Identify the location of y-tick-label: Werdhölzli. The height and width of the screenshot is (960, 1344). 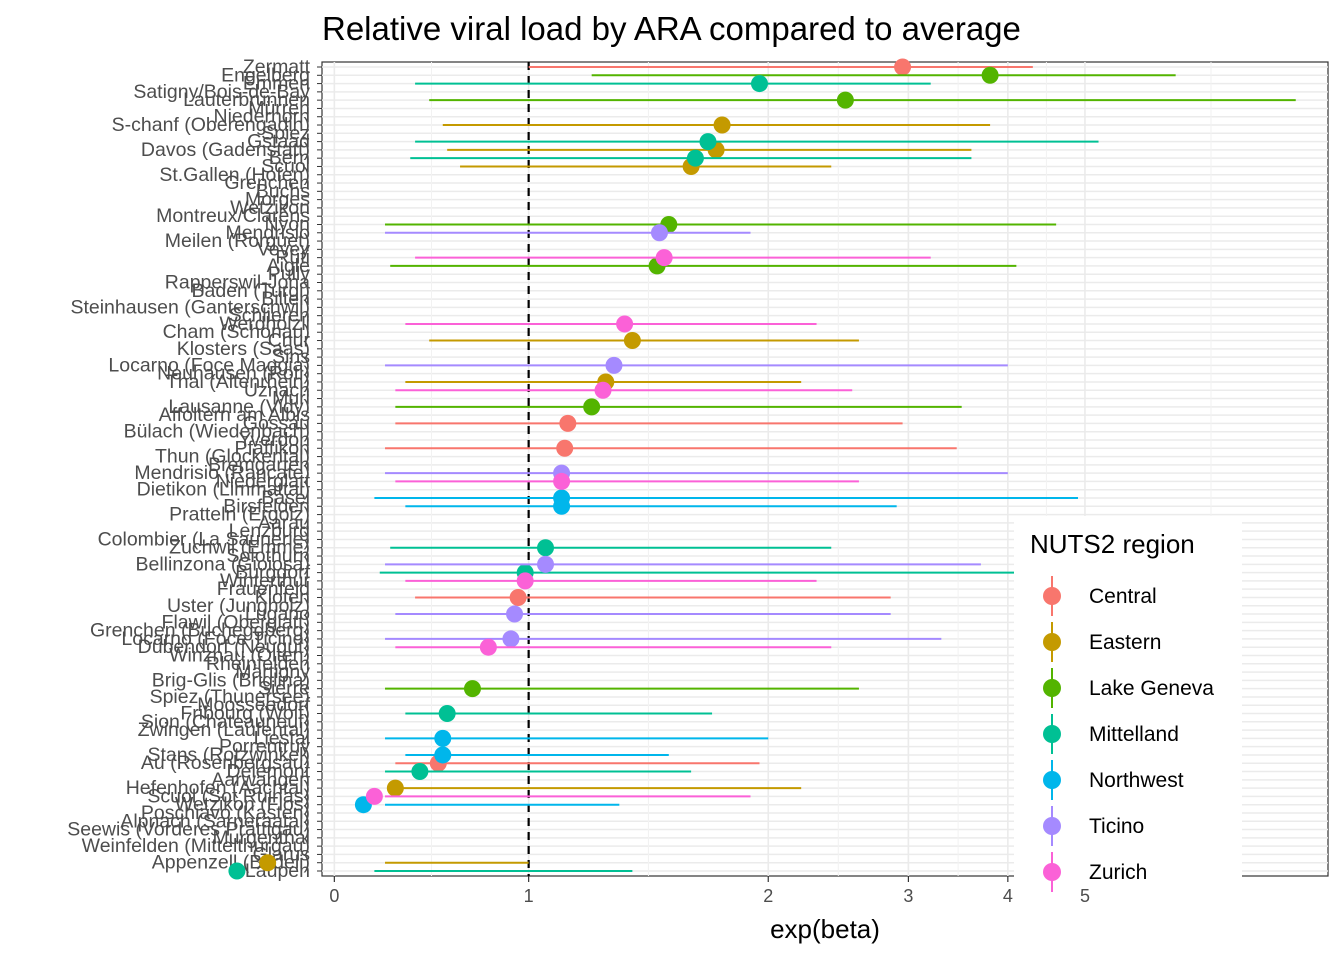
(264, 324).